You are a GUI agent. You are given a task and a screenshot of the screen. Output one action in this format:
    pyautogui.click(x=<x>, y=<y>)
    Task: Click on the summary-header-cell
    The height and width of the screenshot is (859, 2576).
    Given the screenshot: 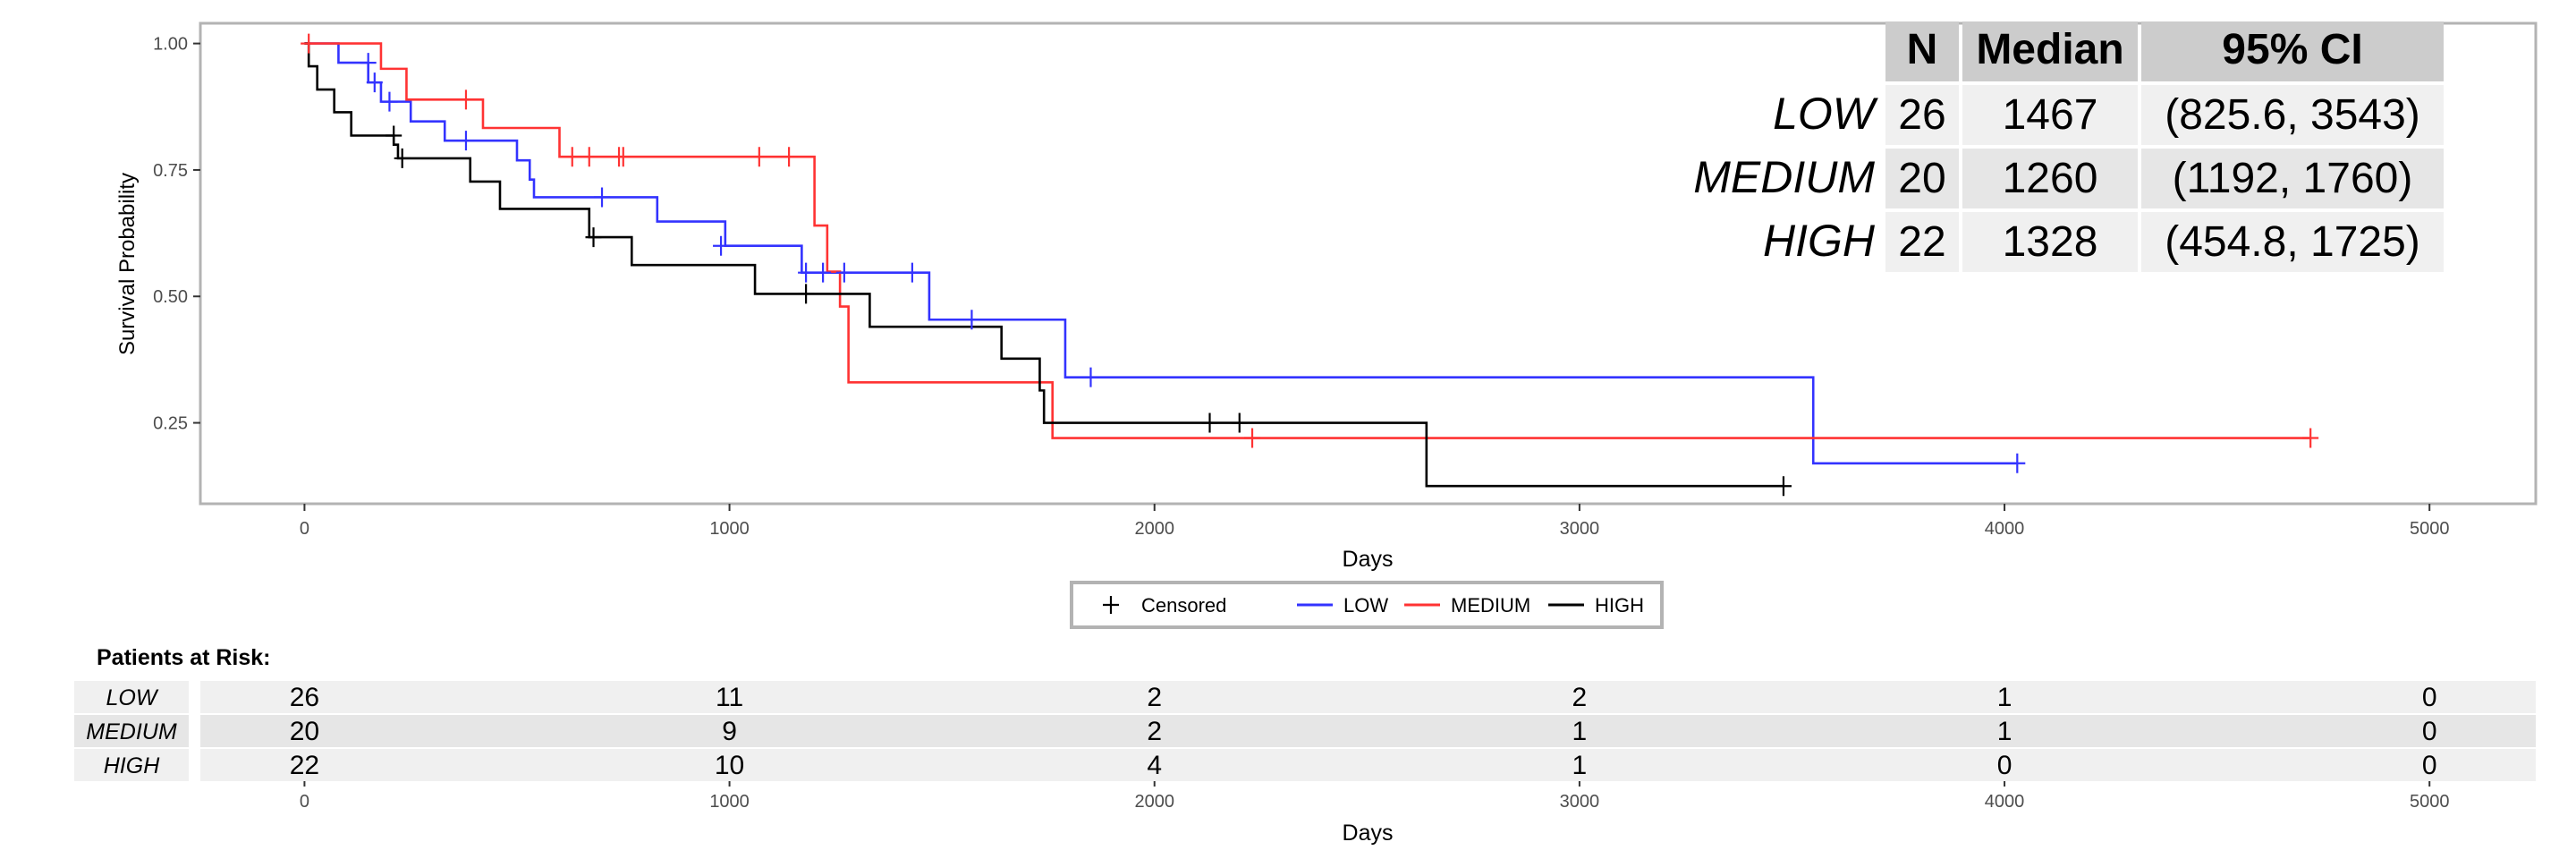 What is the action you would take?
    pyautogui.click(x=1922, y=51)
    